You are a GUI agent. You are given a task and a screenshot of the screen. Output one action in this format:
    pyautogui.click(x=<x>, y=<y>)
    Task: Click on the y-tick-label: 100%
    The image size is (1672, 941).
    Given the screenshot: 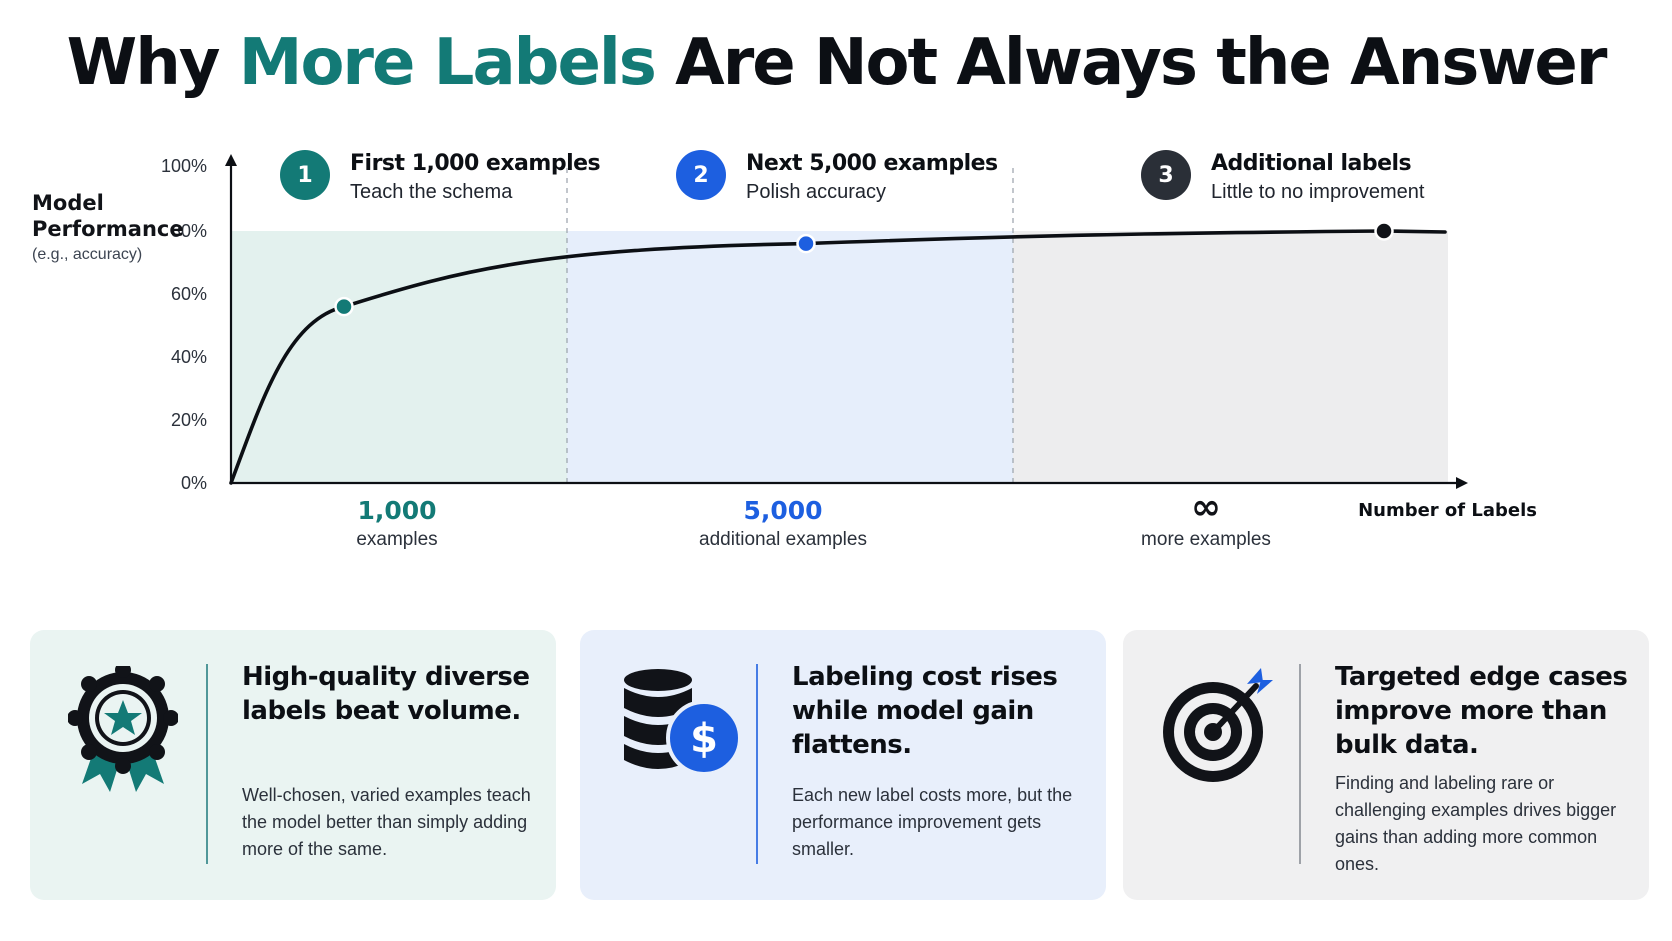 What is the action you would take?
    pyautogui.click(x=184, y=166)
    